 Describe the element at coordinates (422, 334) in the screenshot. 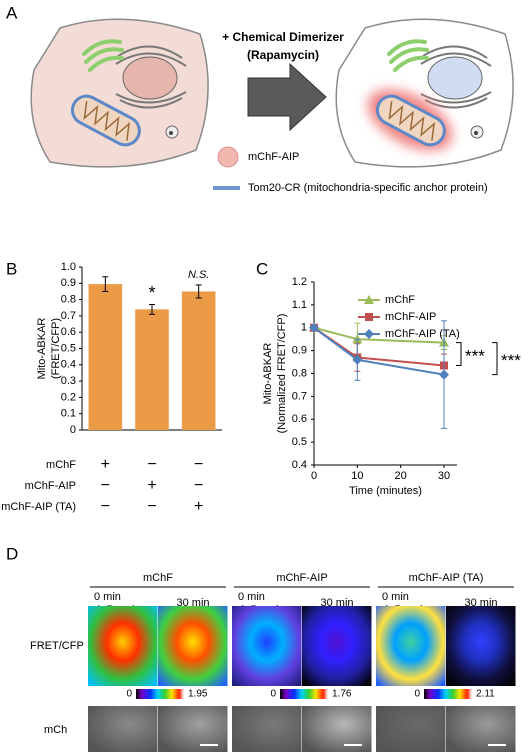

I see `legend-text: mChF-AIP (TA)` at that location.